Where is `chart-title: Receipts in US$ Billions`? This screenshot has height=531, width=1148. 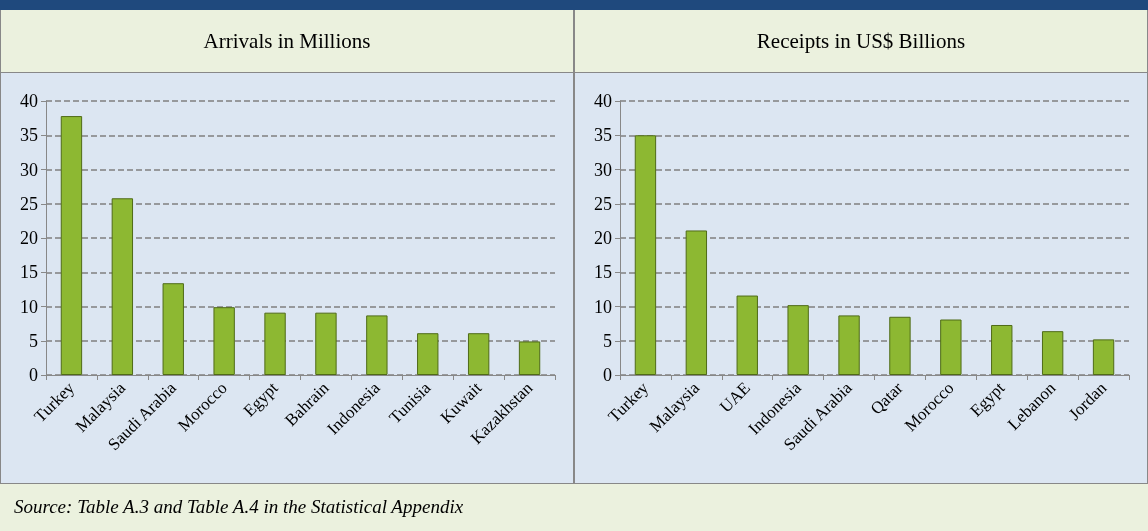 chart-title: Receipts in US$ Billions is located at coordinates (861, 41).